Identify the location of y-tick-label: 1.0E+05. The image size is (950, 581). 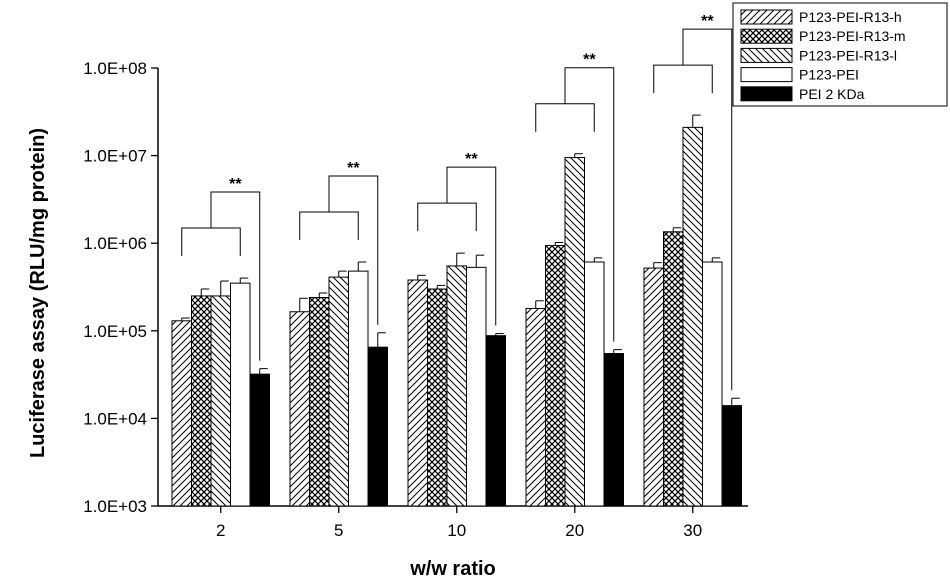
(115, 331).